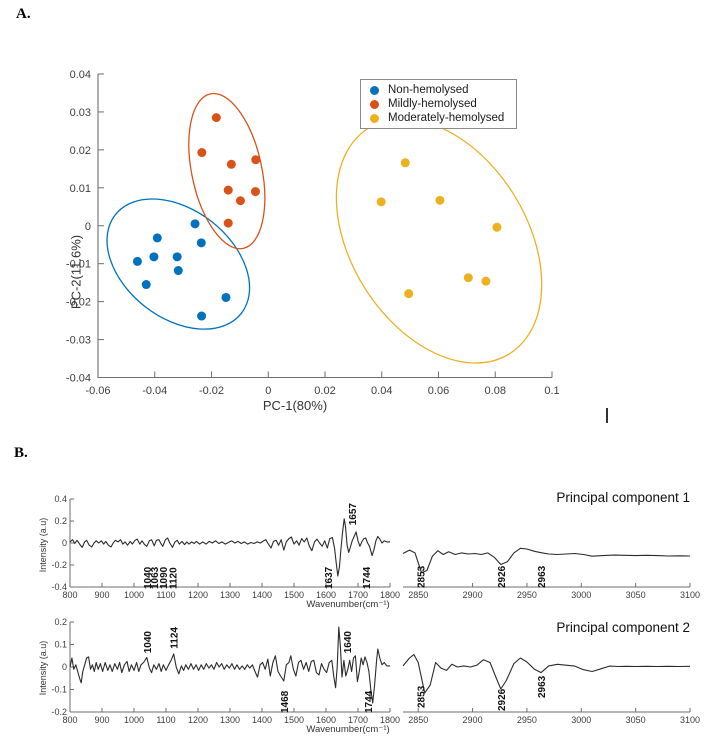 Image resolution: width=720 pixels, height=740 pixels. Describe the element at coordinates (60, 521) in the screenshot. I see `y-tick-label: 0.2` at that location.